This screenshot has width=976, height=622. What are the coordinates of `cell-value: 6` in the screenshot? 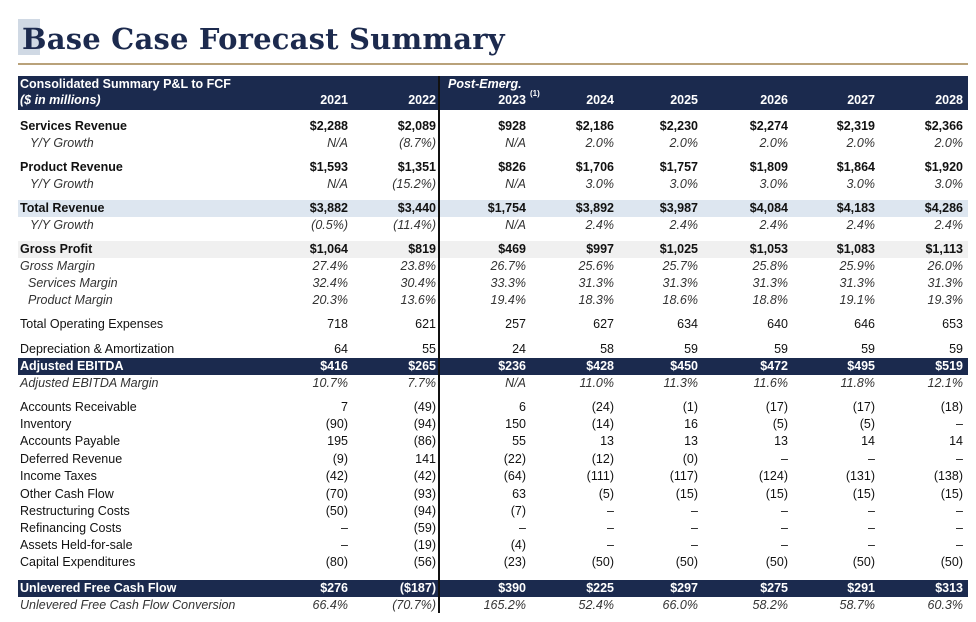 It's located at (522, 407).